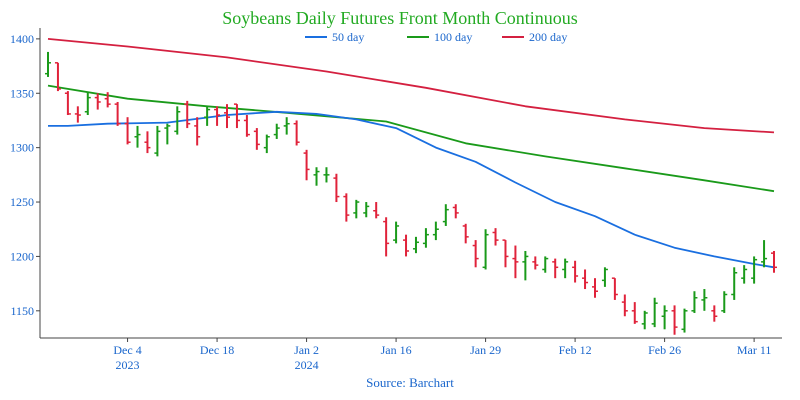 This screenshot has height=400, width=800. I want to click on x-tick-label: Jan 2, so click(306, 350).